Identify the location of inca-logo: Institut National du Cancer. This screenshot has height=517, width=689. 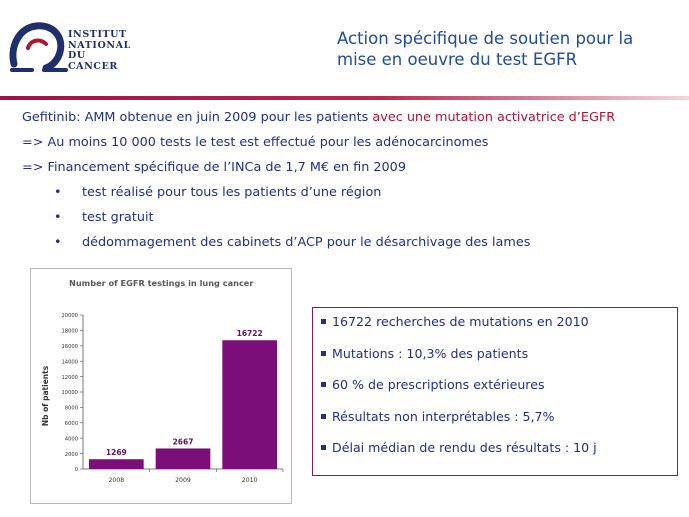
(72, 47).